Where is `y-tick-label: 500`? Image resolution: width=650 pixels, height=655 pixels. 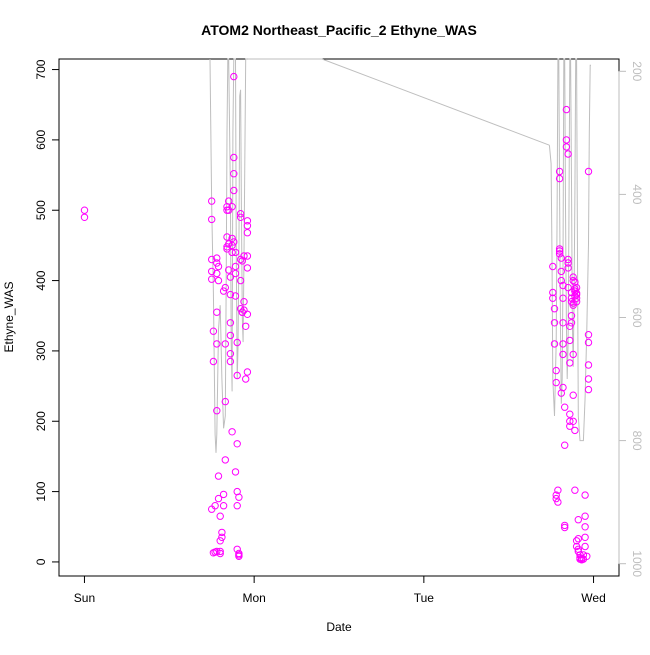 y-tick-label: 500 is located at coordinates (41, 210).